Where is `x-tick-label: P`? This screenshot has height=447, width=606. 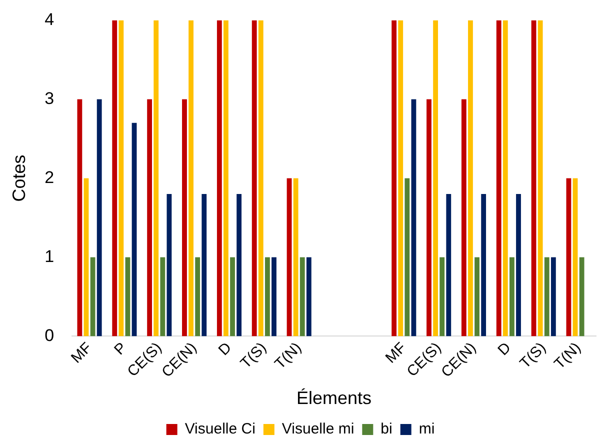
x-tick-label: P is located at coordinates (120, 348).